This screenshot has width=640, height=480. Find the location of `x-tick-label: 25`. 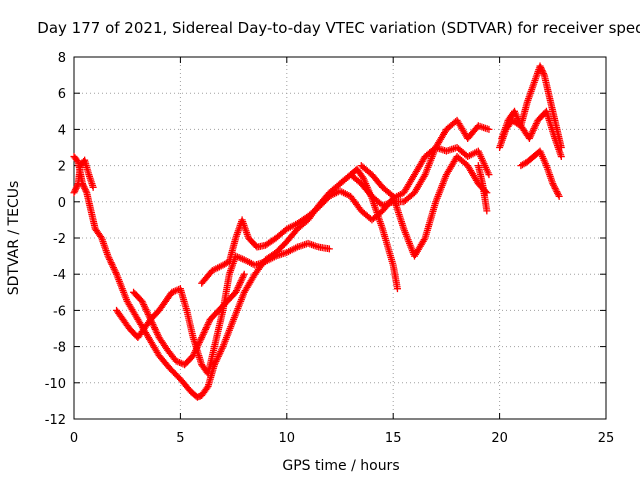

x-tick-label: 25 is located at coordinates (606, 438).